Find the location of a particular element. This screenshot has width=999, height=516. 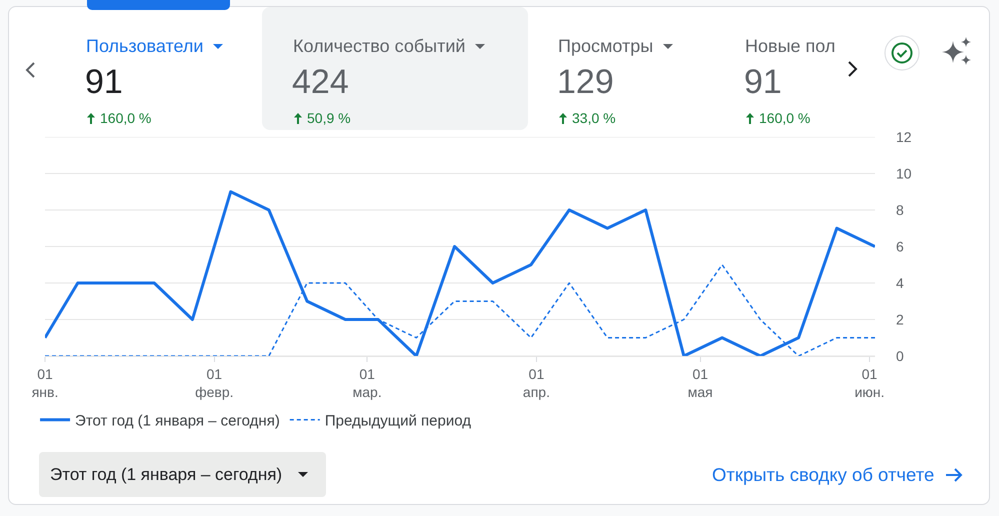

text: Новые пол is located at coordinates (790, 46).